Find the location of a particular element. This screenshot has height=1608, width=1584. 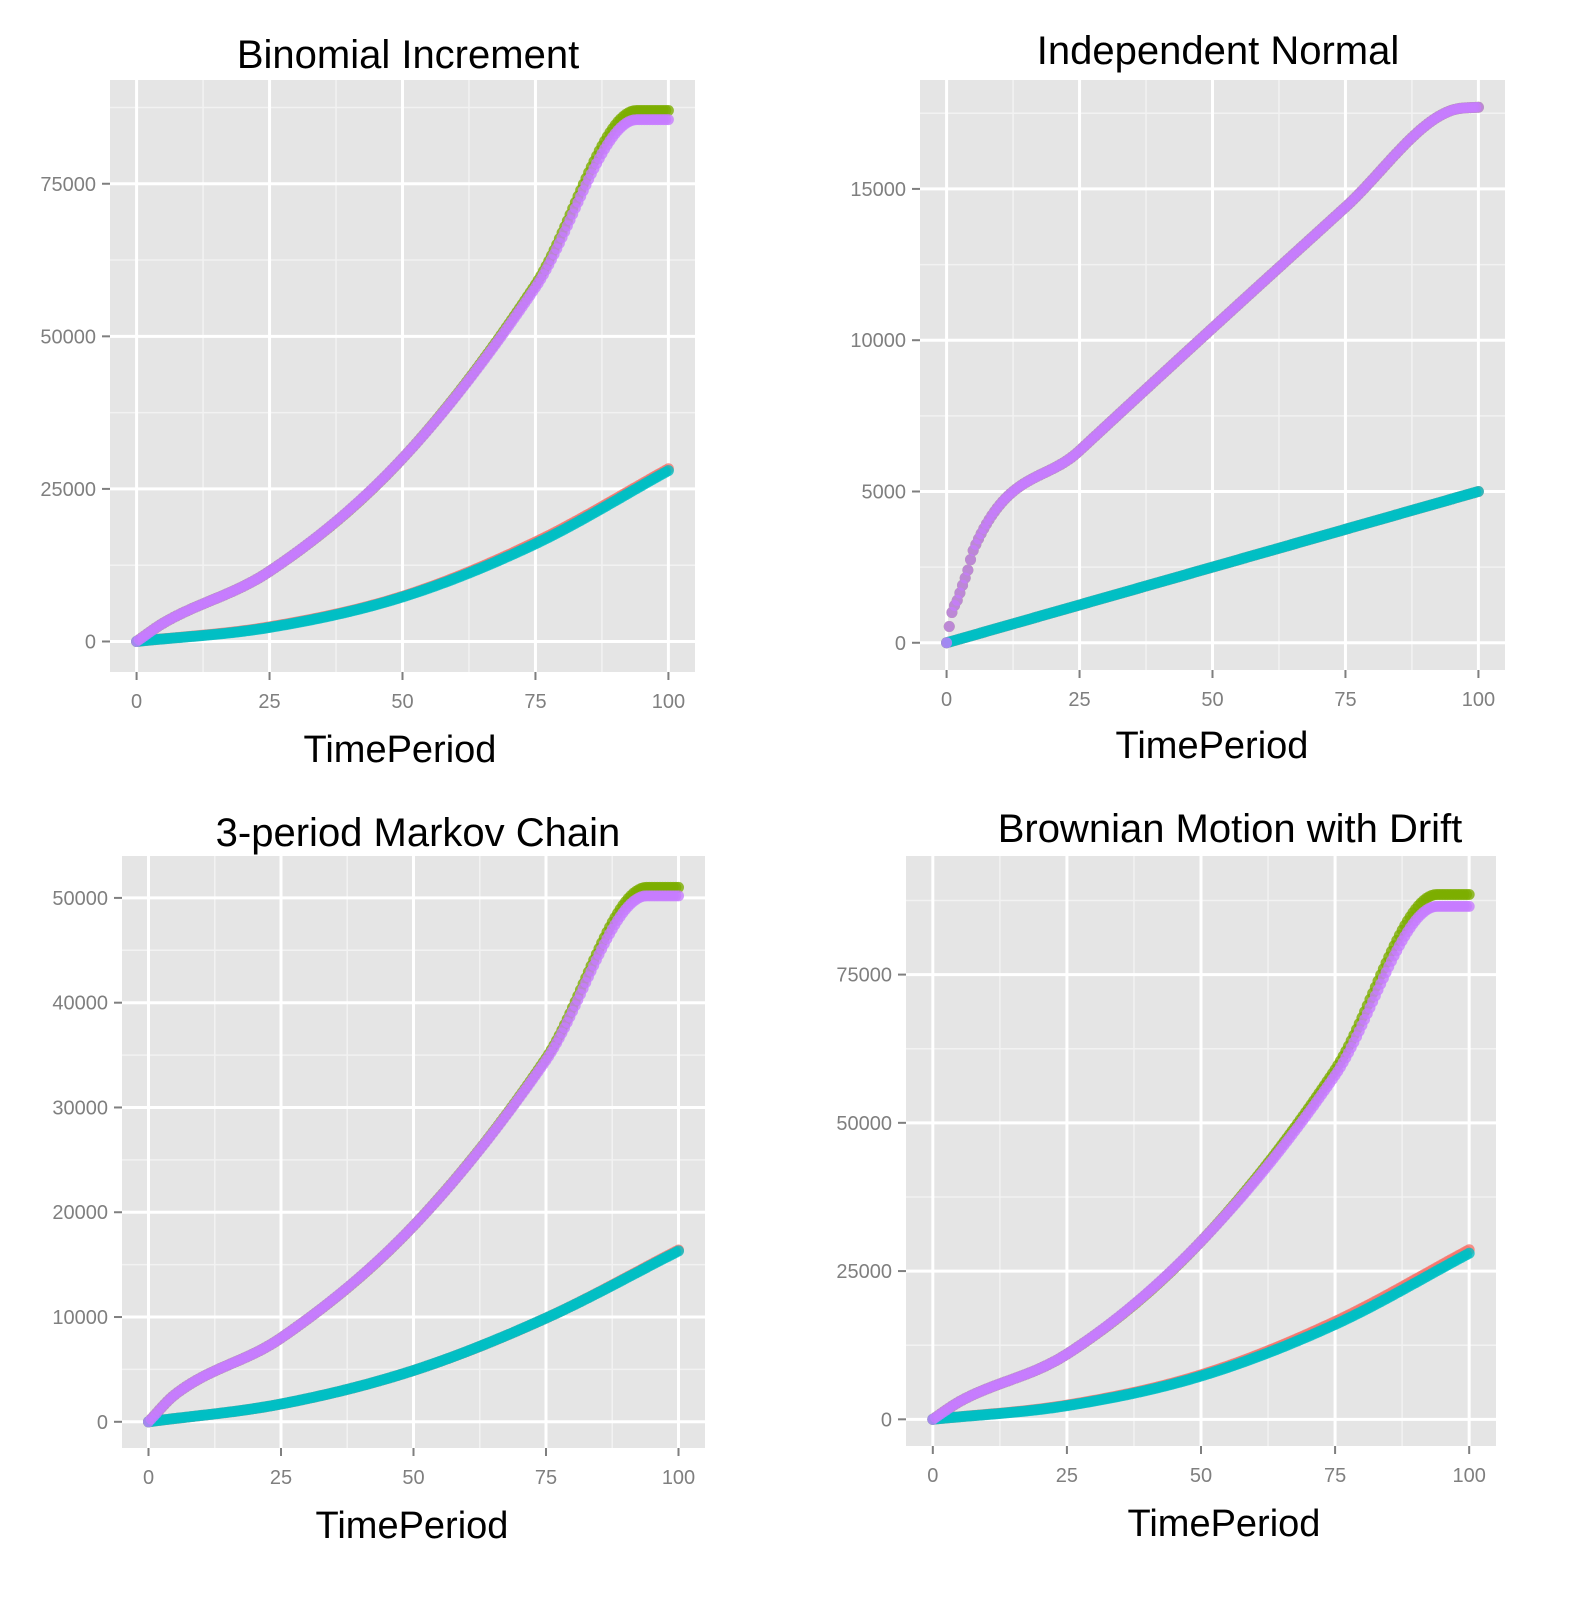

y-tick-label: 40000 is located at coordinates (80, 1004).